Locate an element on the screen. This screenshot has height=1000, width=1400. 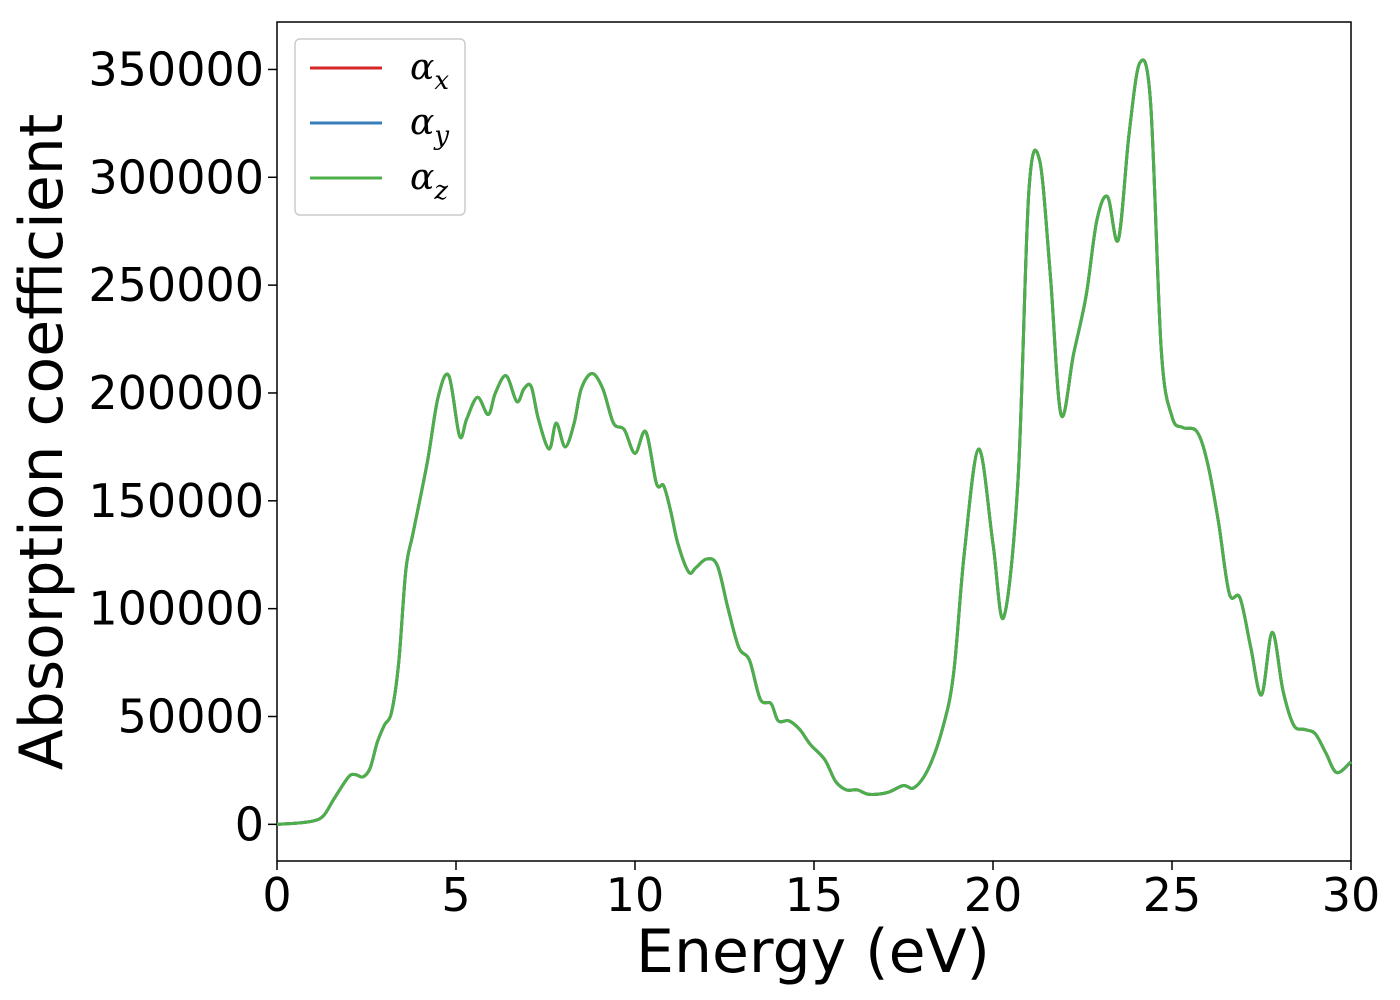
x-axis: 0 5 10 15 20 25 30 is located at coordinates (821, 891).